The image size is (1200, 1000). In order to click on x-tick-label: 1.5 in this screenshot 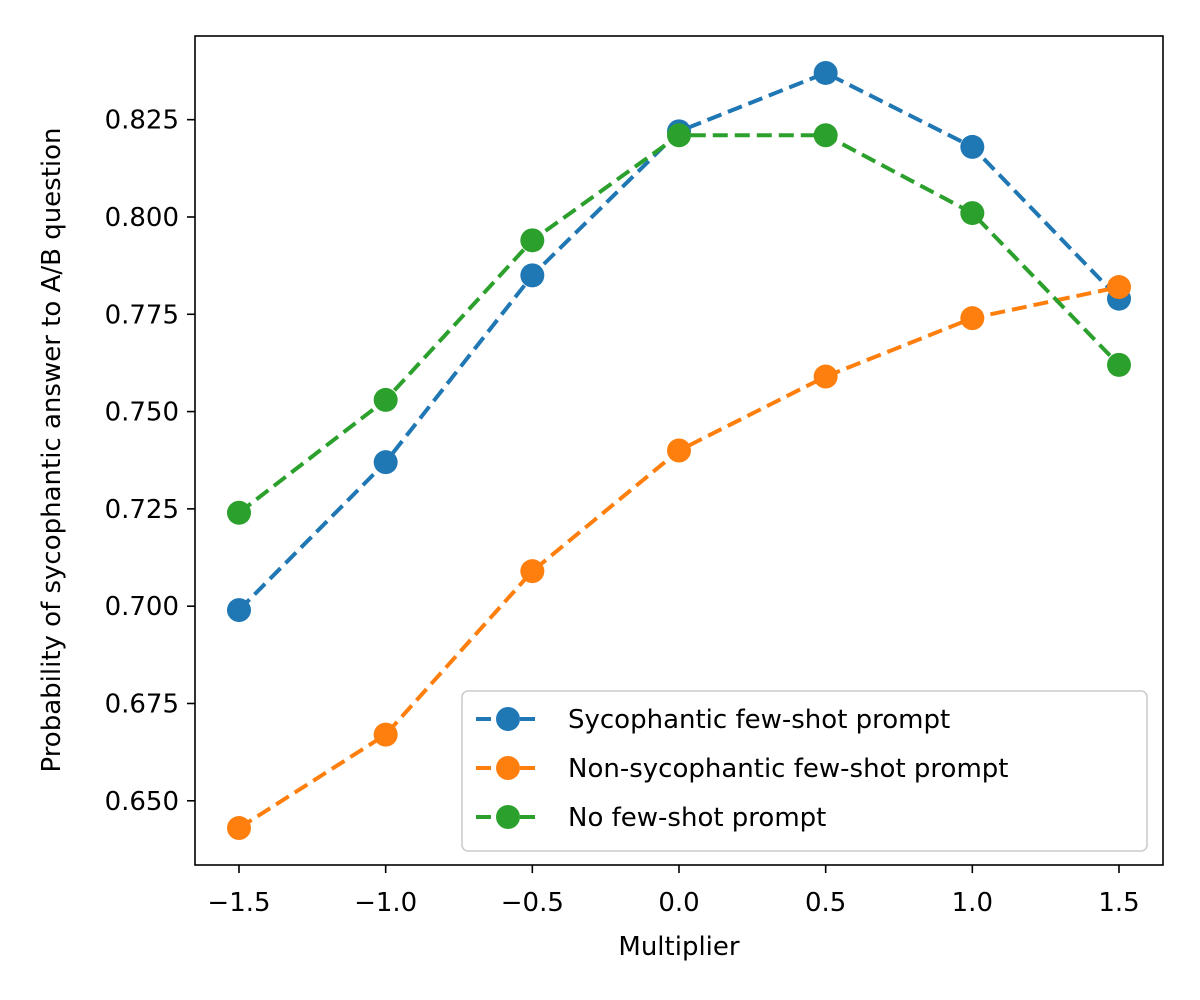, I will do `click(1118, 903)`.